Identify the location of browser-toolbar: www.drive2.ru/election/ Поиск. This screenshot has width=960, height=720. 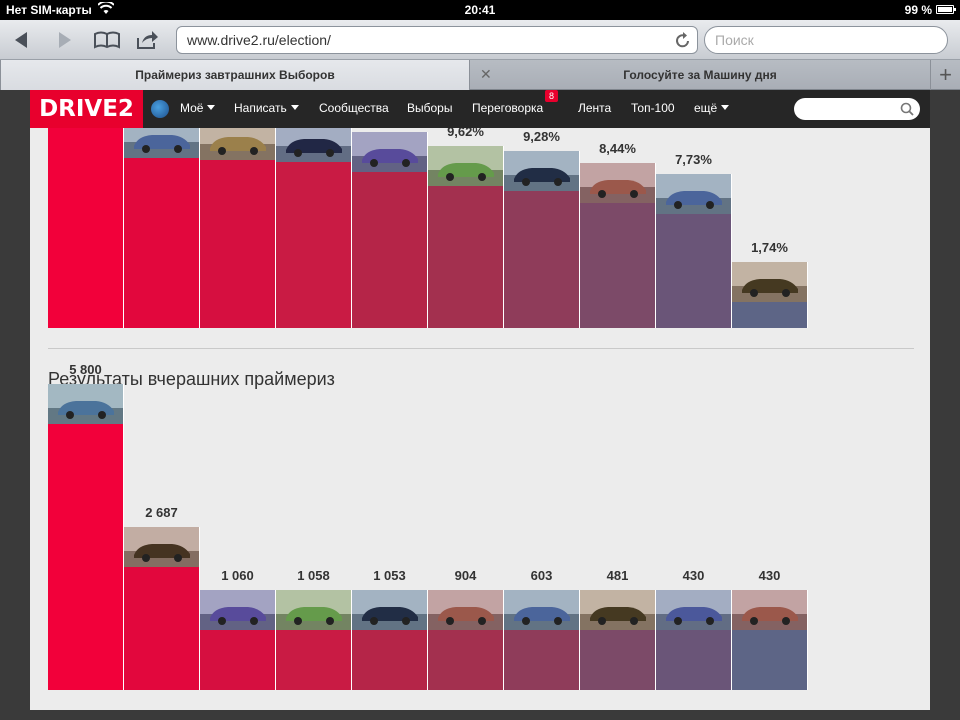
(480, 40).